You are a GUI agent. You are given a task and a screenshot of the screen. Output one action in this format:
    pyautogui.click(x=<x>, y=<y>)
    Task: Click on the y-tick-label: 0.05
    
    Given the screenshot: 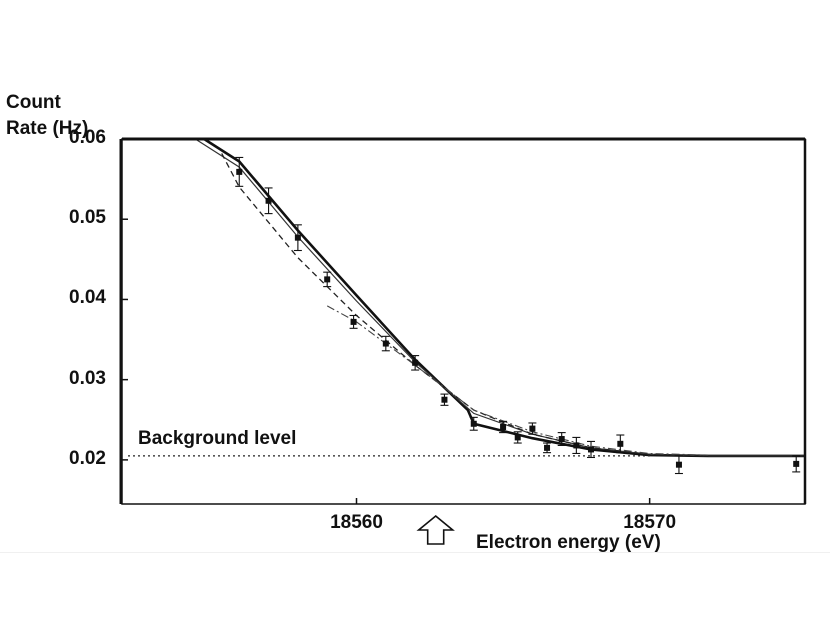 What is the action you would take?
    pyautogui.click(x=87, y=218)
    